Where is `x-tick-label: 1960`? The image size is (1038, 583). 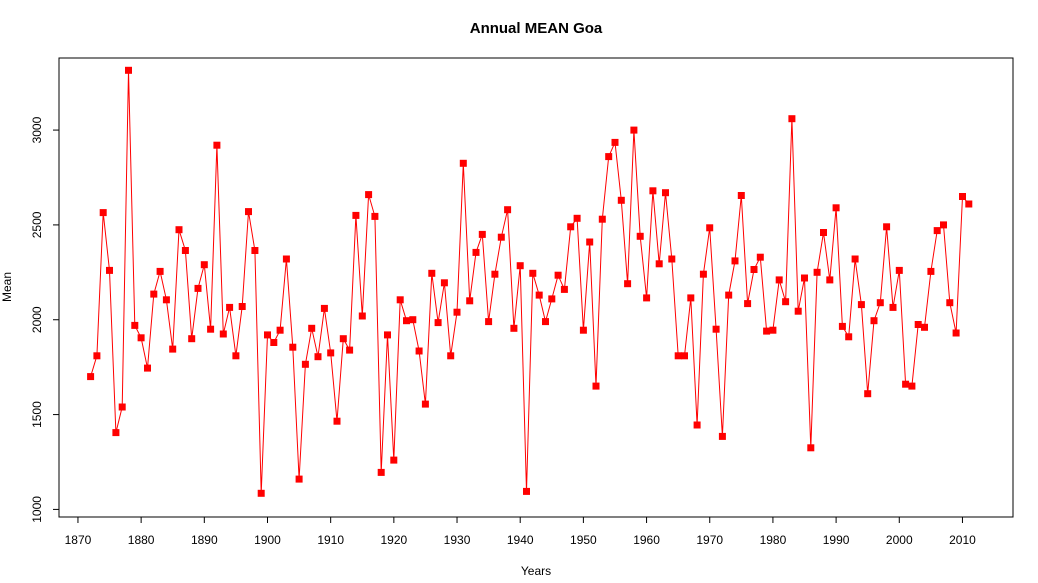 x-tick-label: 1960 is located at coordinates (646, 540).